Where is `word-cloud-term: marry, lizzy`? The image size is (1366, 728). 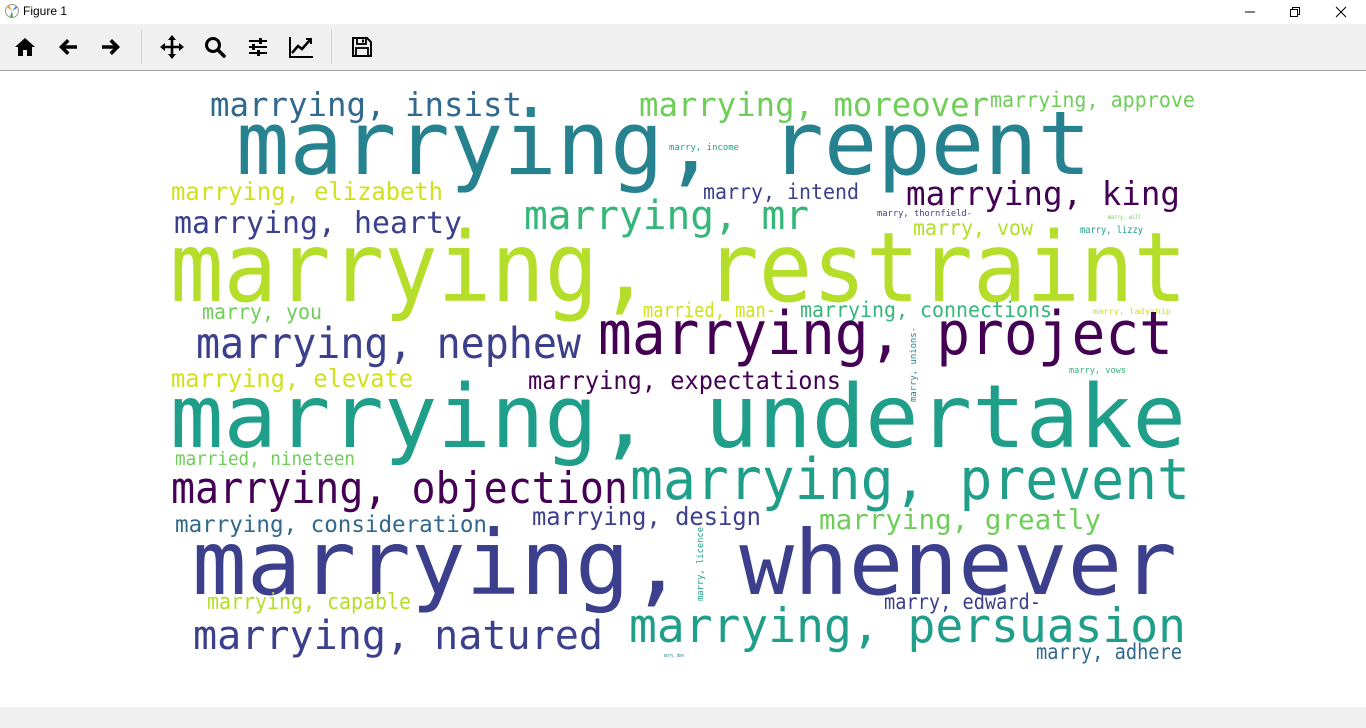 word-cloud-term: marry, lizzy is located at coordinates (1111, 230).